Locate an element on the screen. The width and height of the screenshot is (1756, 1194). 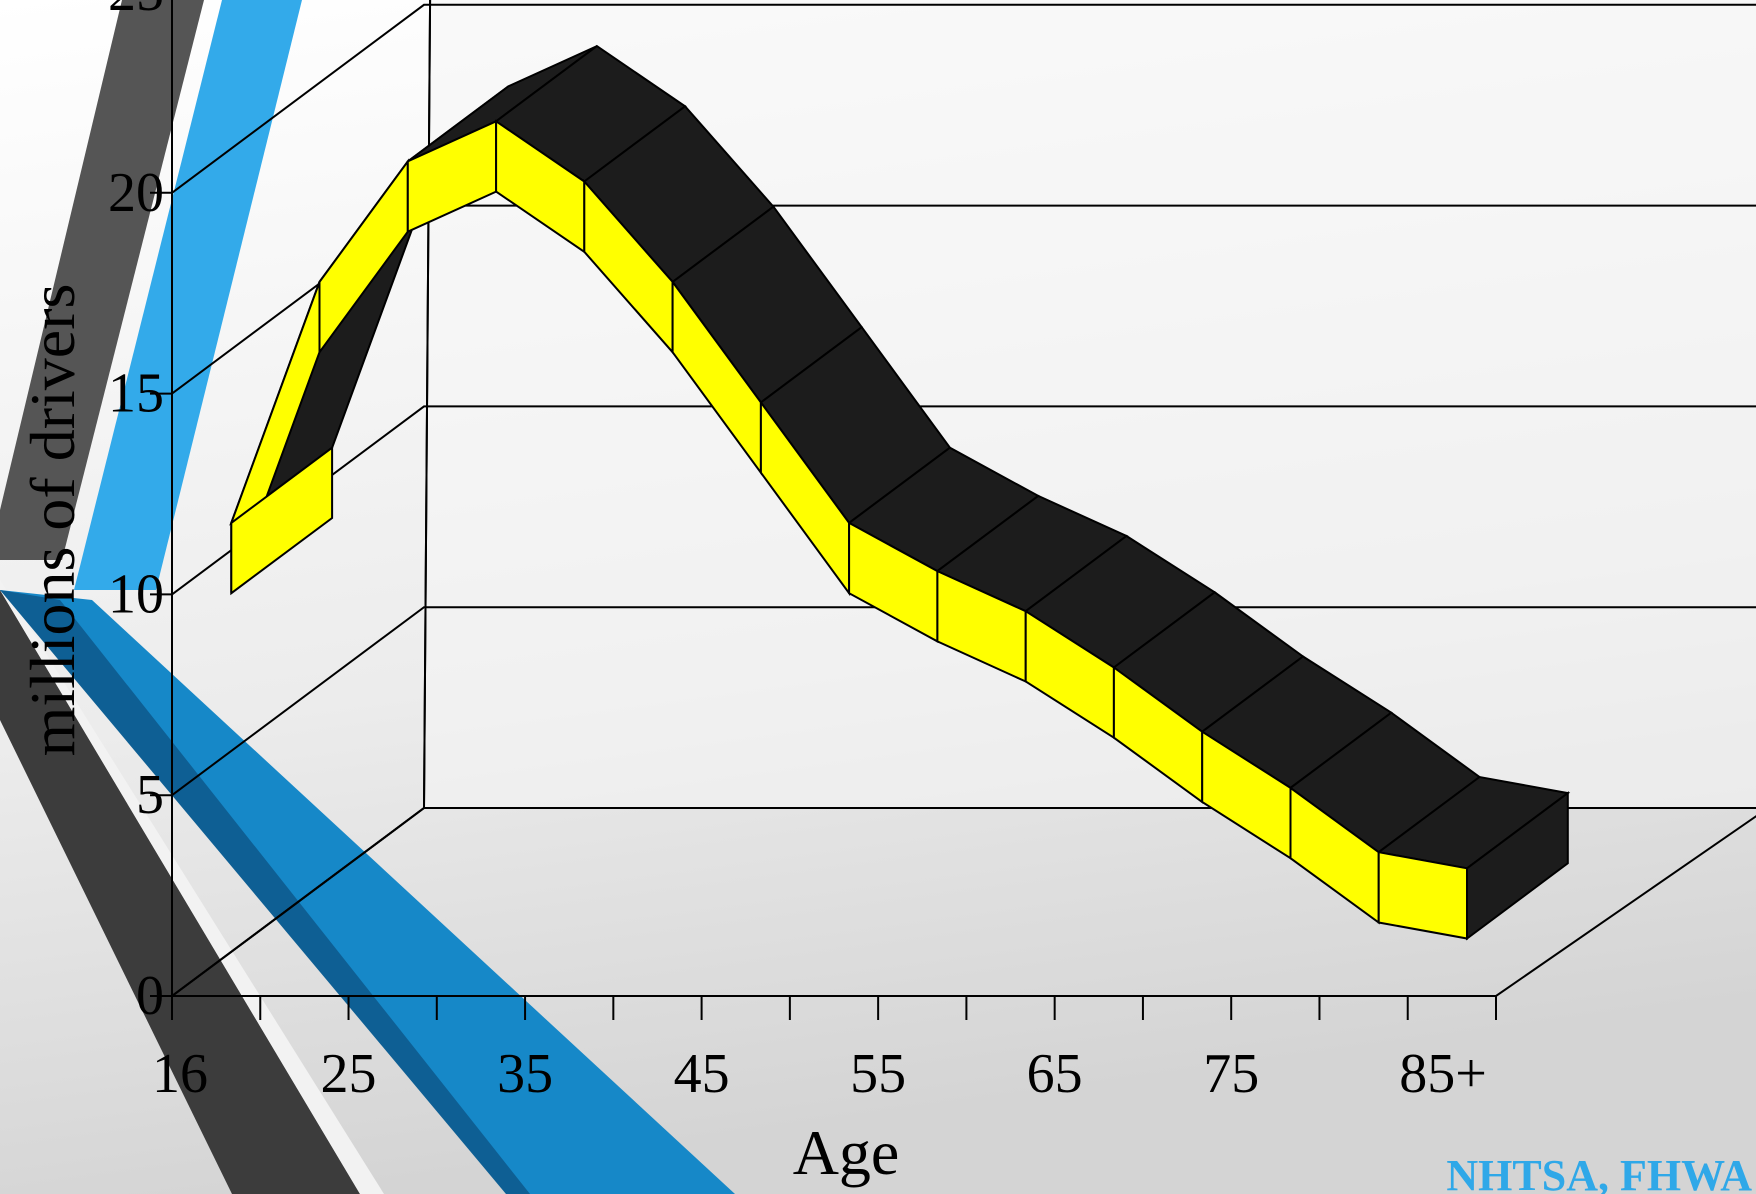
stripe-white-bottom is located at coordinates (192, 887).